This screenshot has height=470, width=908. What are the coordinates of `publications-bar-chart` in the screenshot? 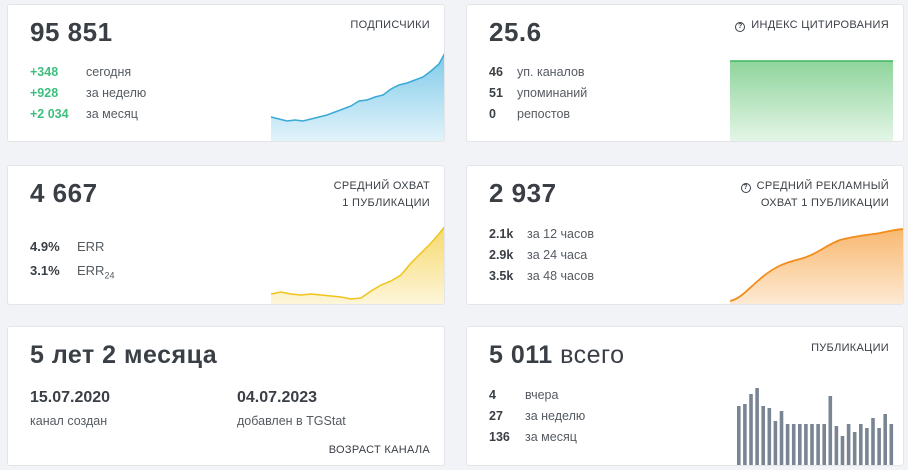 It's located at (815, 426).